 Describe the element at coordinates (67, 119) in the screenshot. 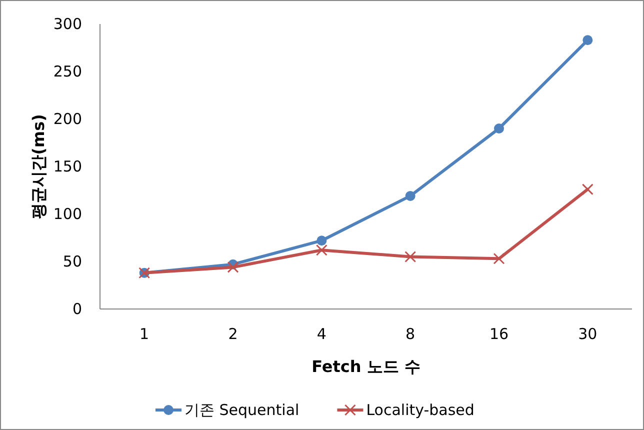

I see `y-tick-label: 200` at that location.